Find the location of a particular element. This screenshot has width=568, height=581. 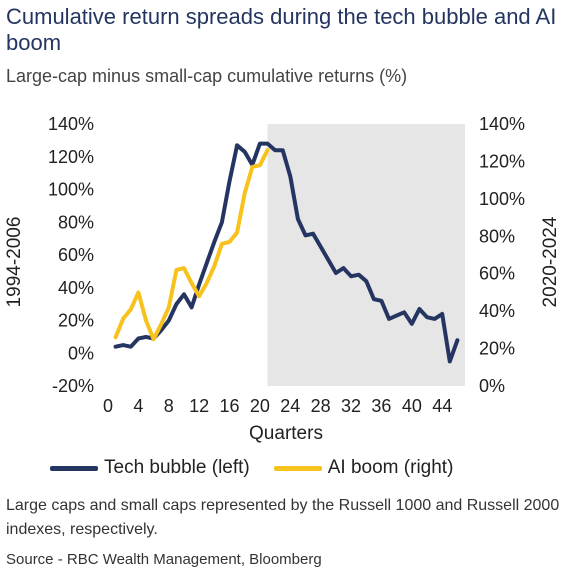

y-tick-right: 80% is located at coordinates (497, 236).